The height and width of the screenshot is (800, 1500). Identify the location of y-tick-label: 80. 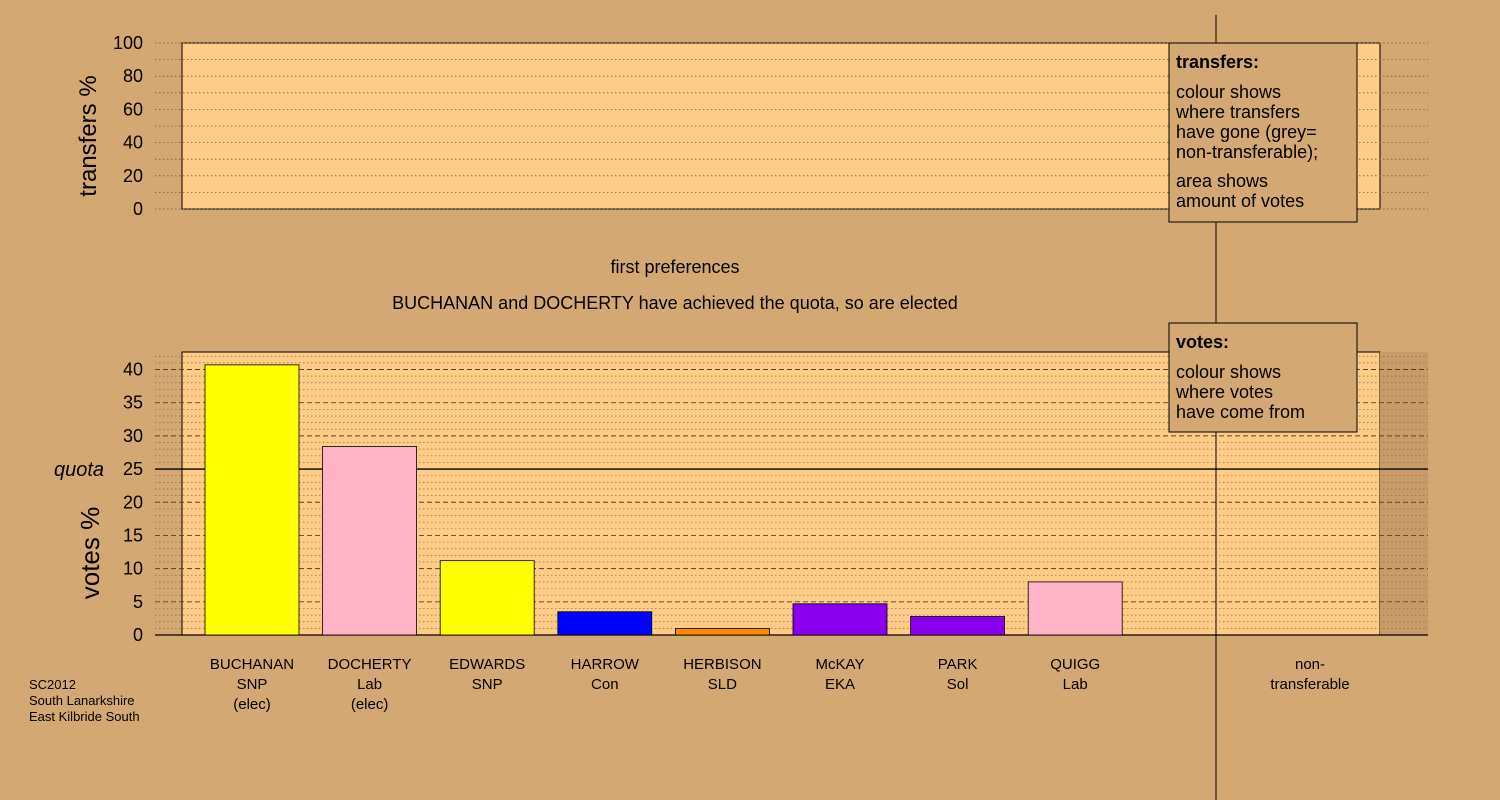
(133, 76).